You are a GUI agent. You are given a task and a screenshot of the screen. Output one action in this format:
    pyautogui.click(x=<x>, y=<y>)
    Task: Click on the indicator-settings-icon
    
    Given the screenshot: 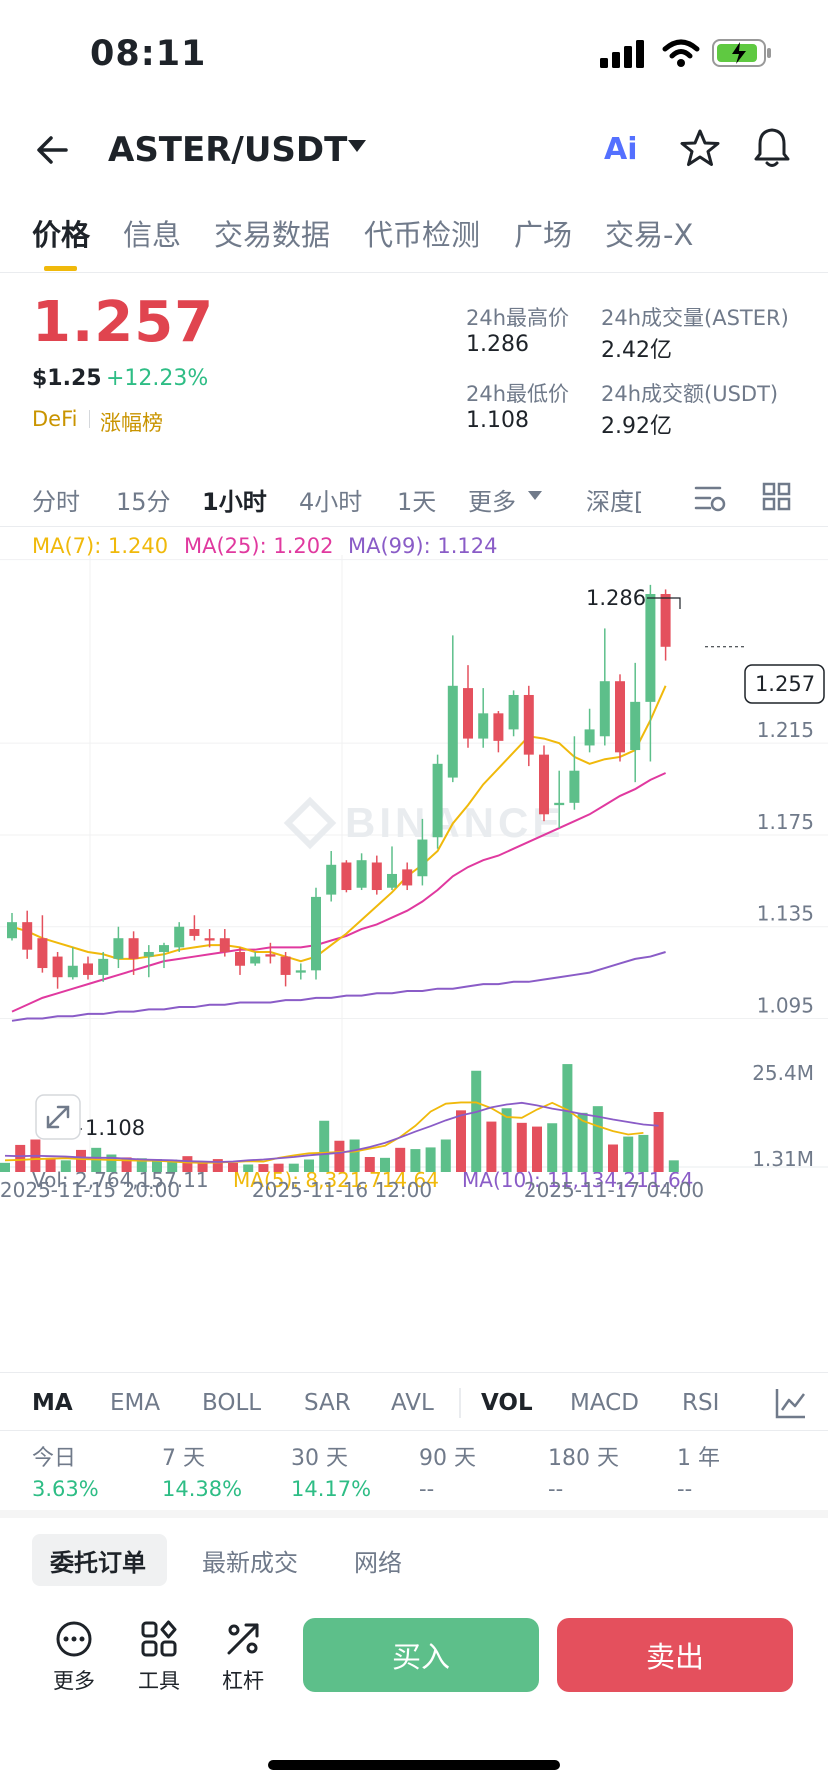 What is the action you would take?
    pyautogui.click(x=791, y=1403)
    